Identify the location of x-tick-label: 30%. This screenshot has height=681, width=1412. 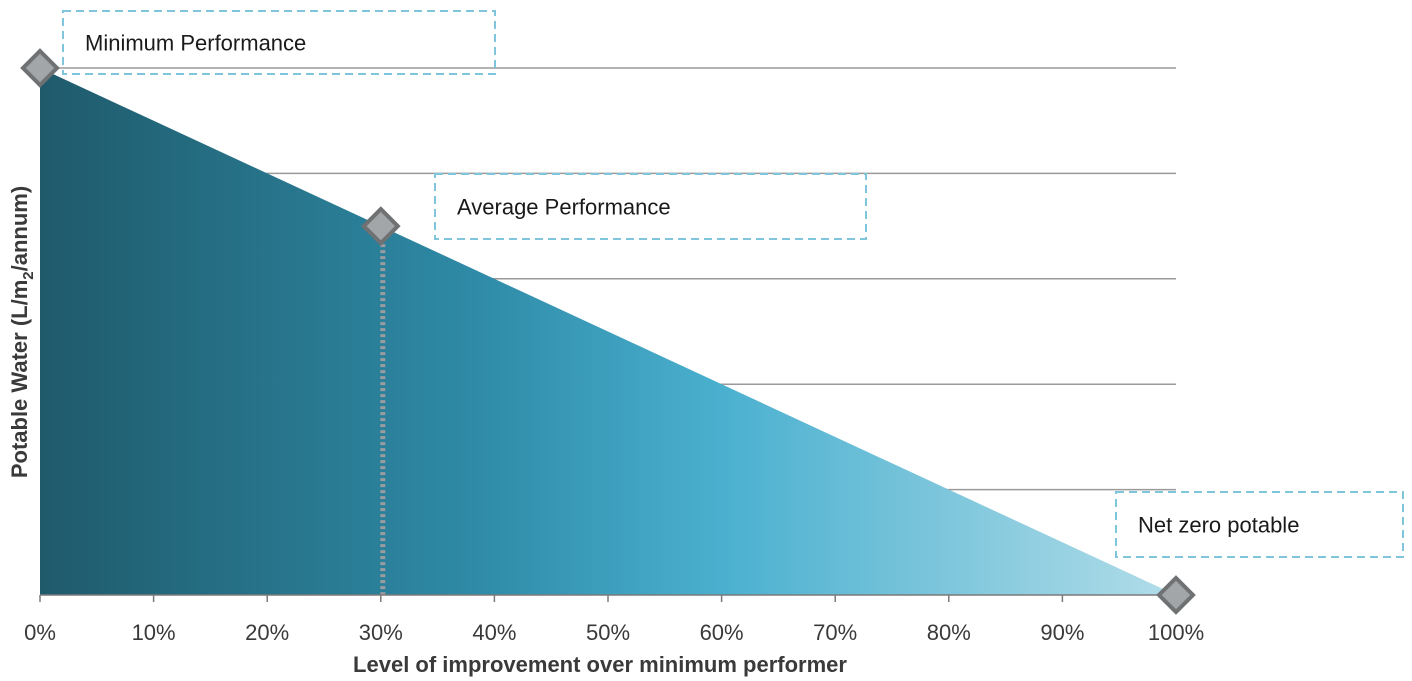
(381, 632).